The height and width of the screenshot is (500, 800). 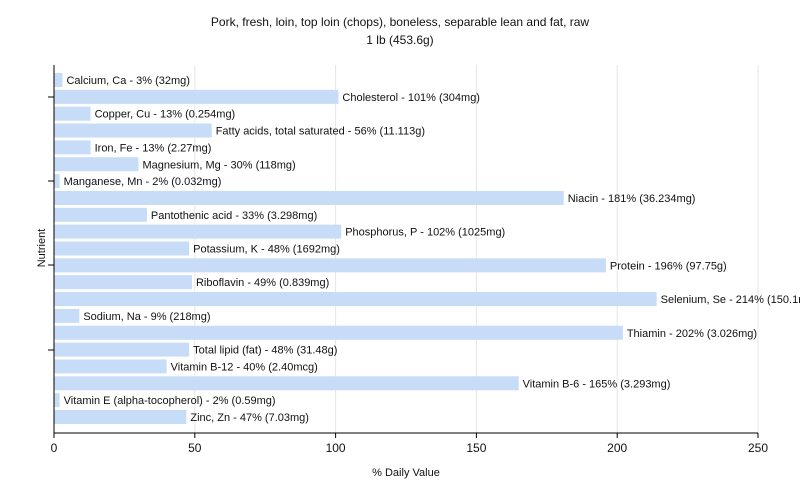 I want to click on bar-label: Zinc, Zn - 47% (7.03mg), so click(x=249, y=418).